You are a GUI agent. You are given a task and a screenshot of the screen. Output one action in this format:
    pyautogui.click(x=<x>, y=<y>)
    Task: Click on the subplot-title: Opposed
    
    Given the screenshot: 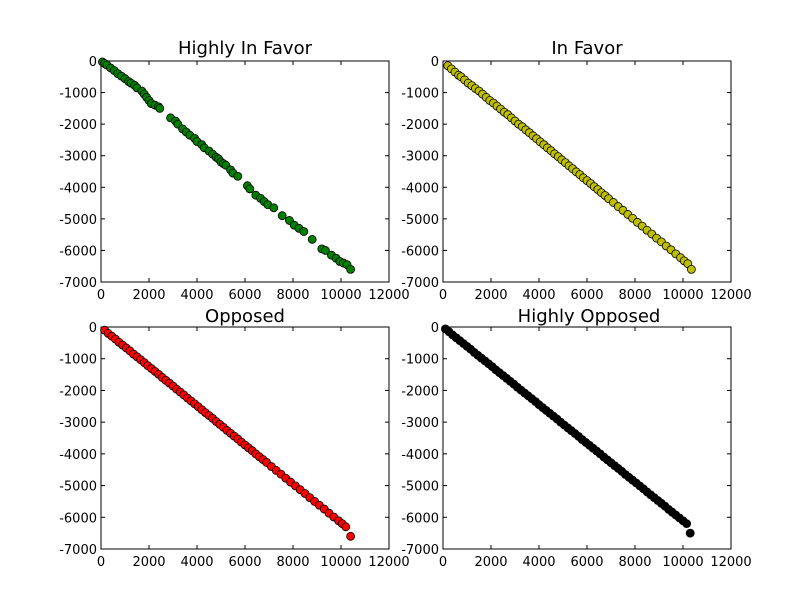 What is the action you would take?
    pyautogui.click(x=245, y=316)
    